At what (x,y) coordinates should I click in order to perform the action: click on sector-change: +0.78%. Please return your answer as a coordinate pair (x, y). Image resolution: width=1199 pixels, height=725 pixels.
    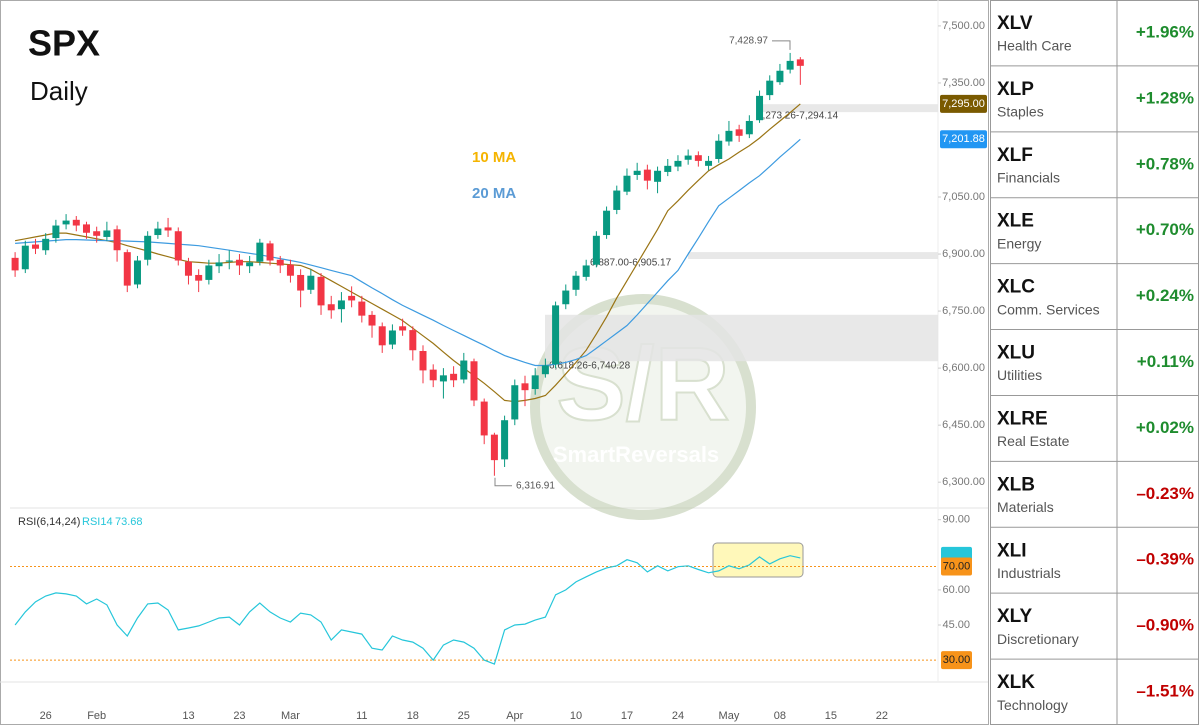
    Looking at the image, I should click on (1165, 163).